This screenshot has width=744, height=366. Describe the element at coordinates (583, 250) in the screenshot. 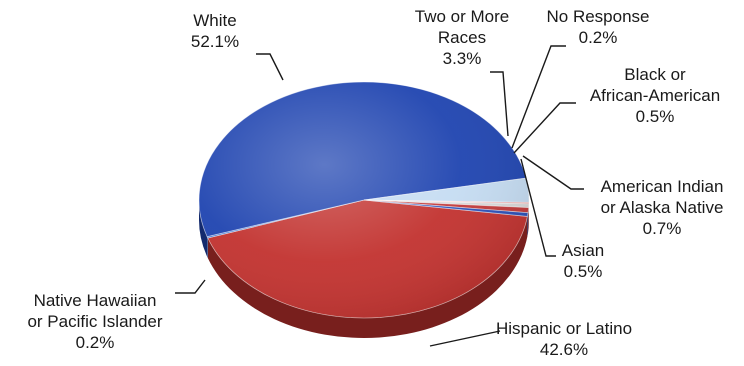

I see `data-label-line: Asian` at that location.